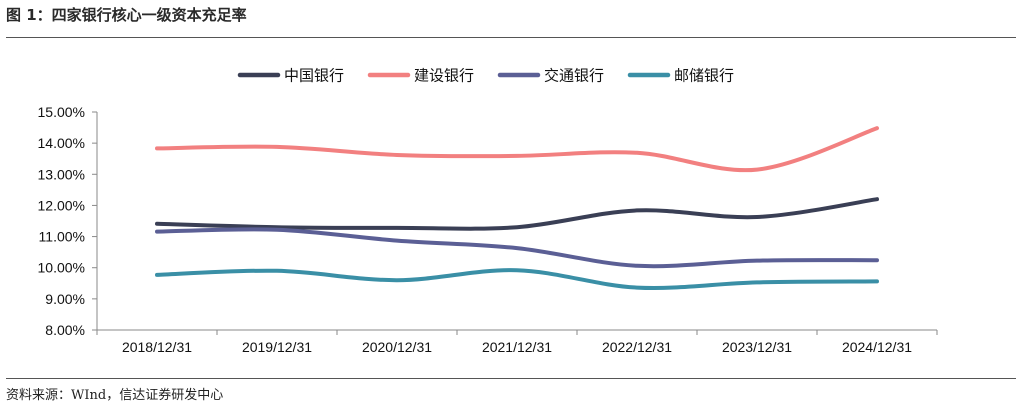 The image size is (1021, 406). I want to click on legend: 中国银行 建设银行 交通银行 邮储银行, so click(485, 76).